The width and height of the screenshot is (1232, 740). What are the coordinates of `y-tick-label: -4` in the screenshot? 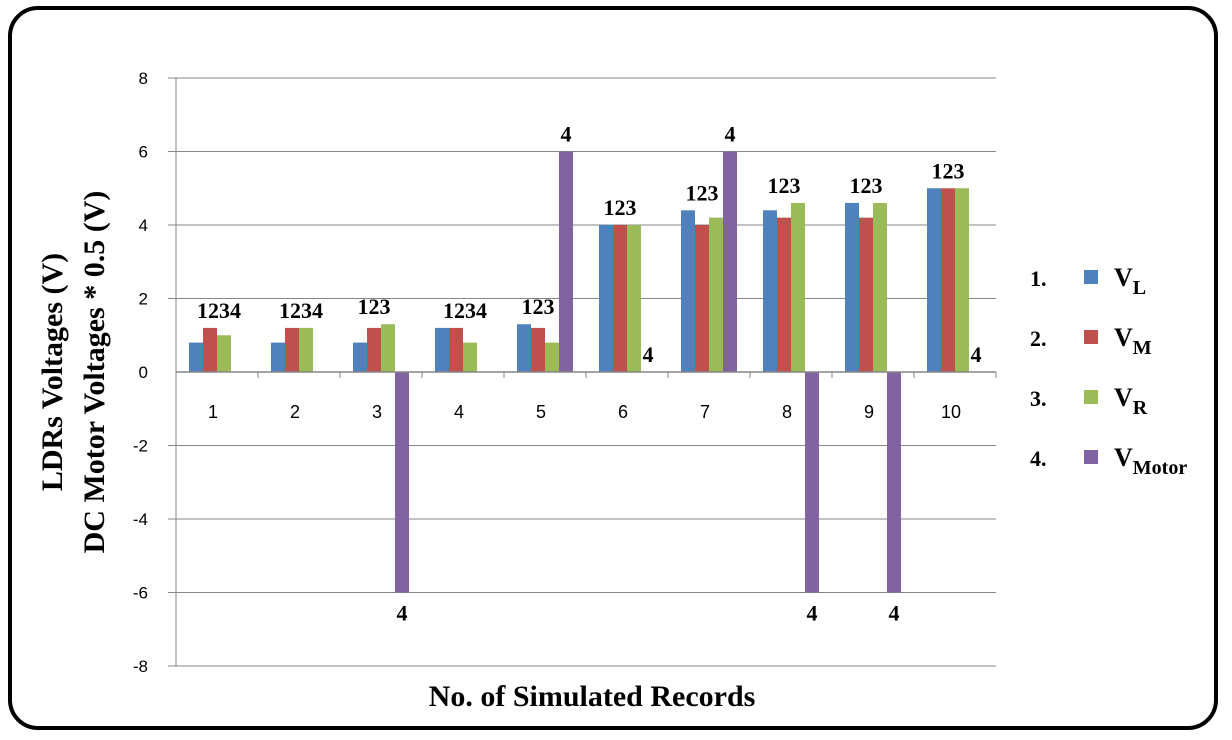 It's located at (140, 519).